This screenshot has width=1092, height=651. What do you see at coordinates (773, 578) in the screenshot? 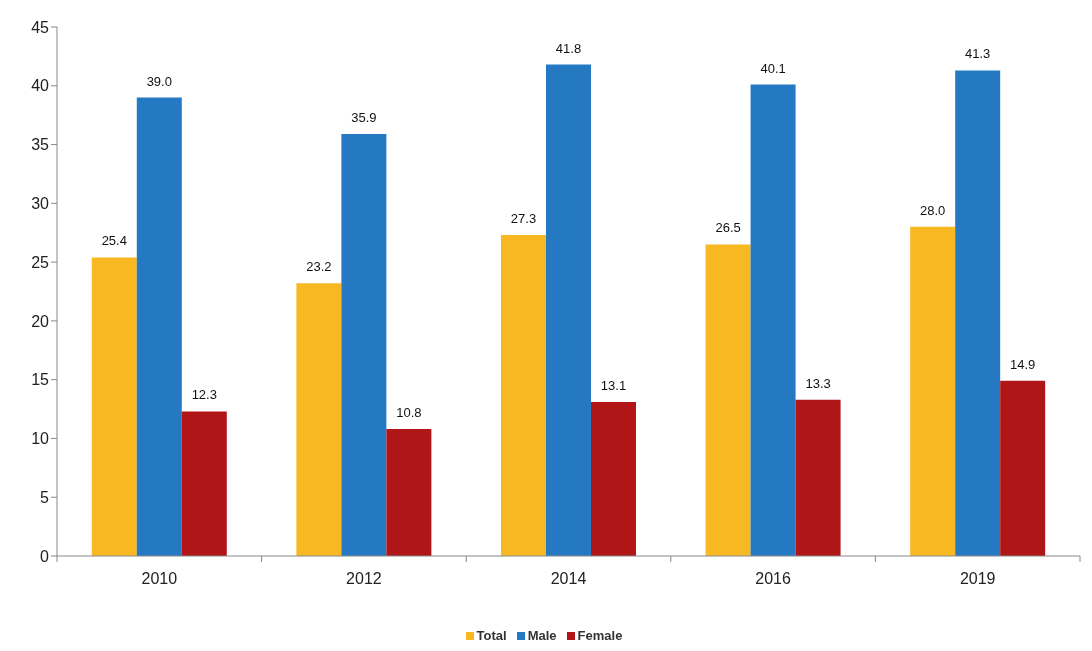
I see `x-tick-label: 2016` at bounding box center [773, 578].